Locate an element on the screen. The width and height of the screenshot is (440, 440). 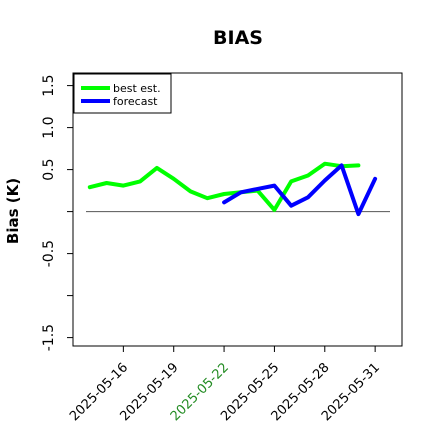
legend-box is located at coordinates (122, 93).